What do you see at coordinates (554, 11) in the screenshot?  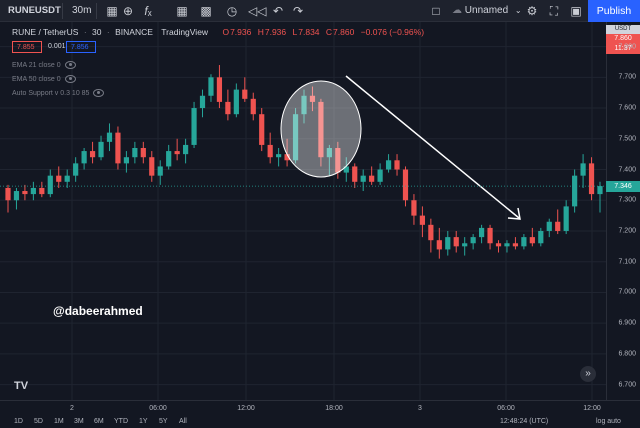 I see `fullscreen-icon: ⛶` at bounding box center [554, 11].